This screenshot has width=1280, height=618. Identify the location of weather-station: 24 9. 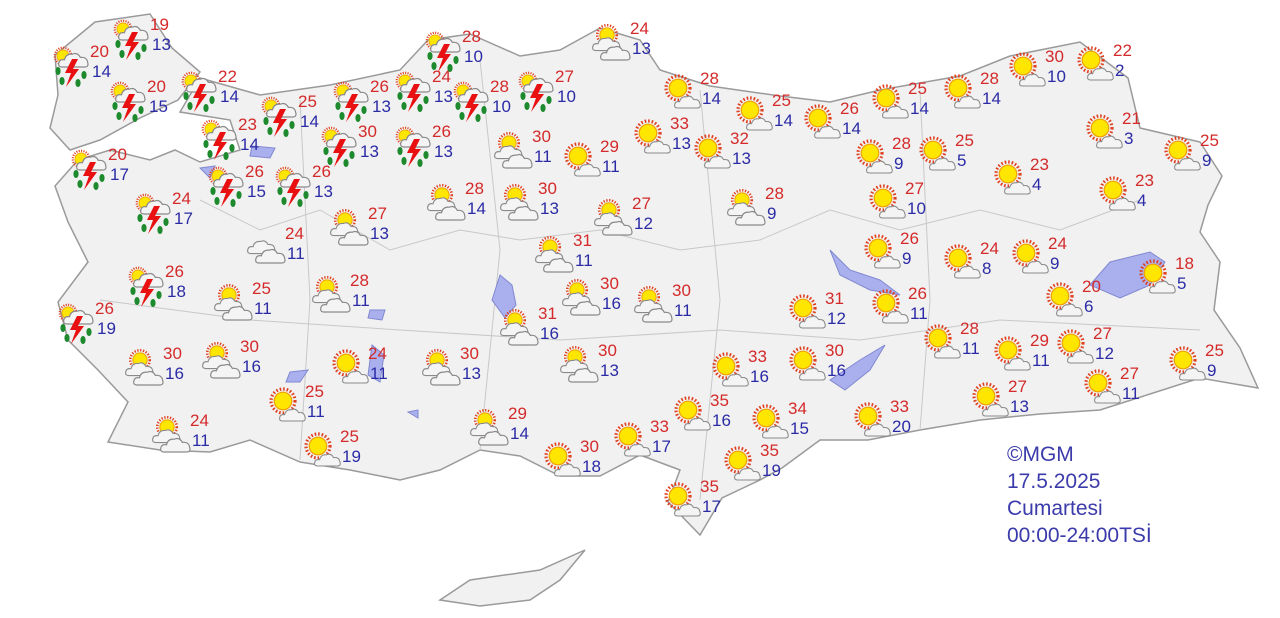
(1055, 260).